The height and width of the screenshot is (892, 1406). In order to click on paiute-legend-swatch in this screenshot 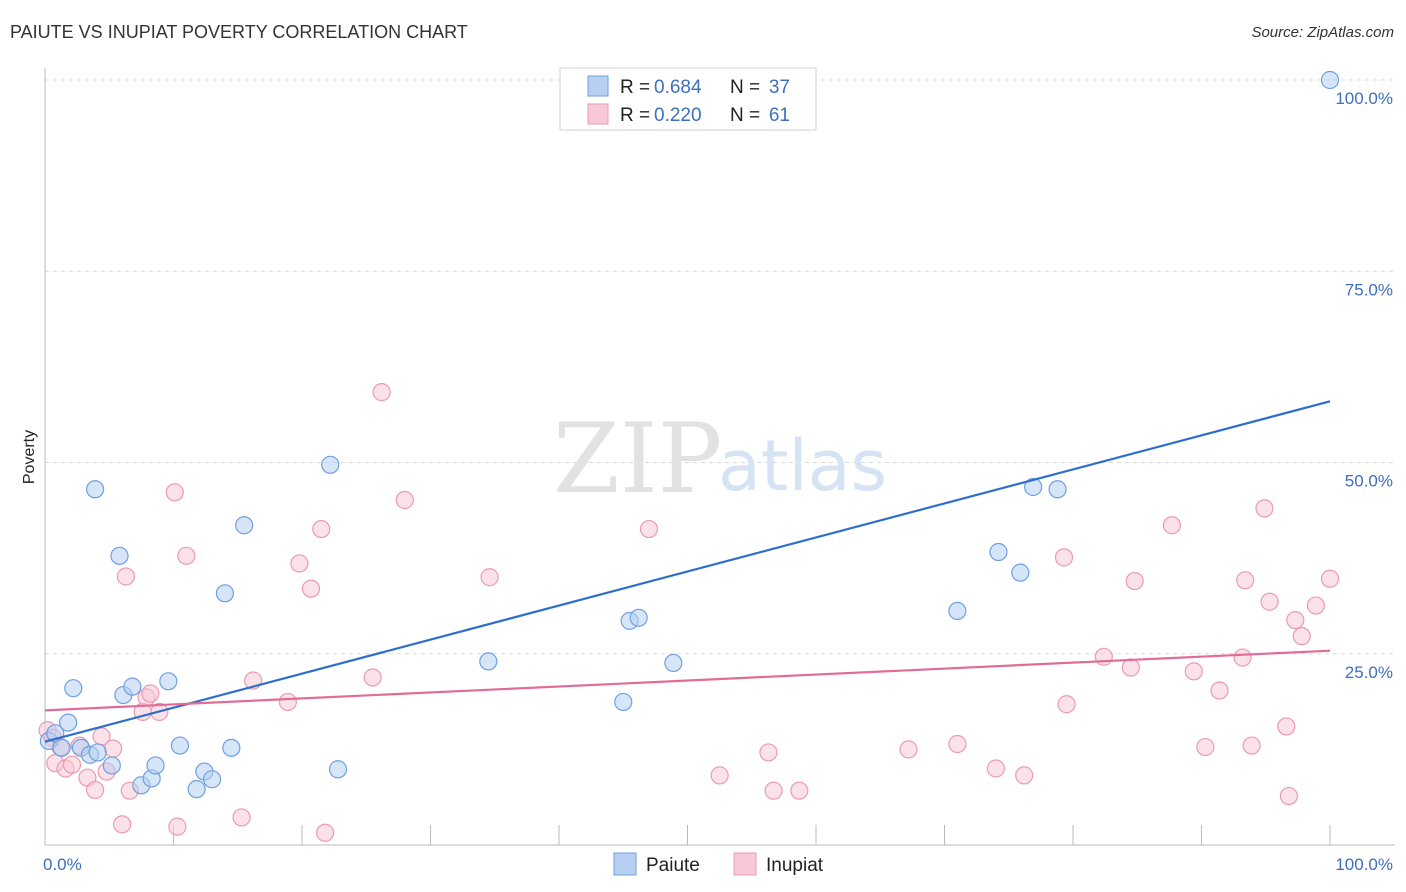, I will do `click(625, 864)`.